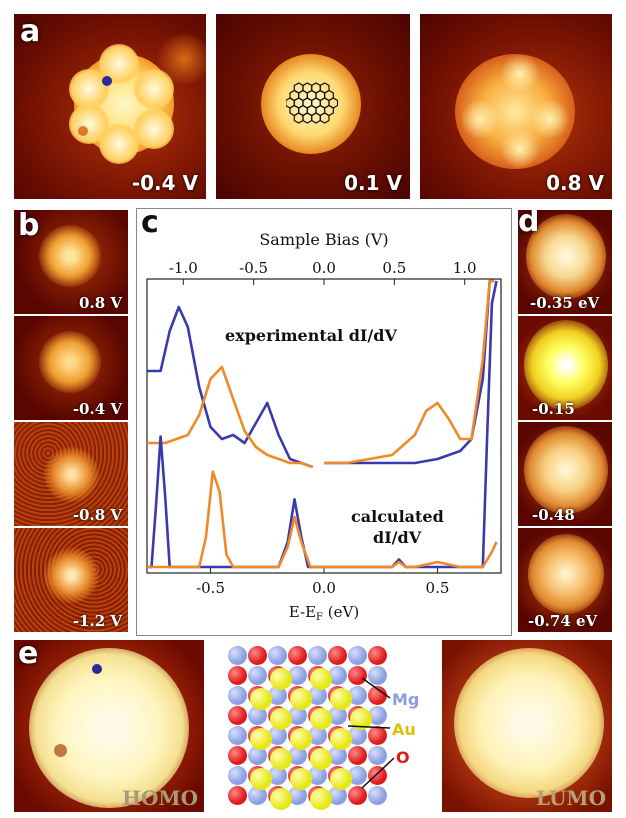 The height and width of the screenshot is (818, 626). What do you see at coordinates (322, 519) in the screenshot?
I see `series-line-calculated-orange` at bounding box center [322, 519].